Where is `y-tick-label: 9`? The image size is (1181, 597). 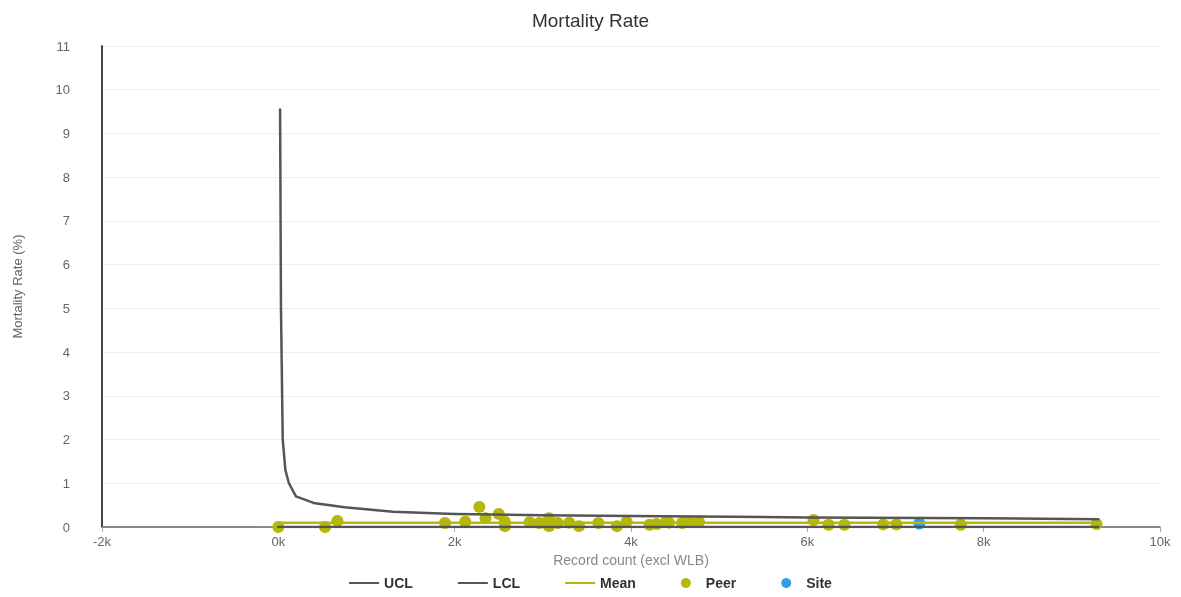
y-tick-label: 9 is located at coordinates (66, 133).